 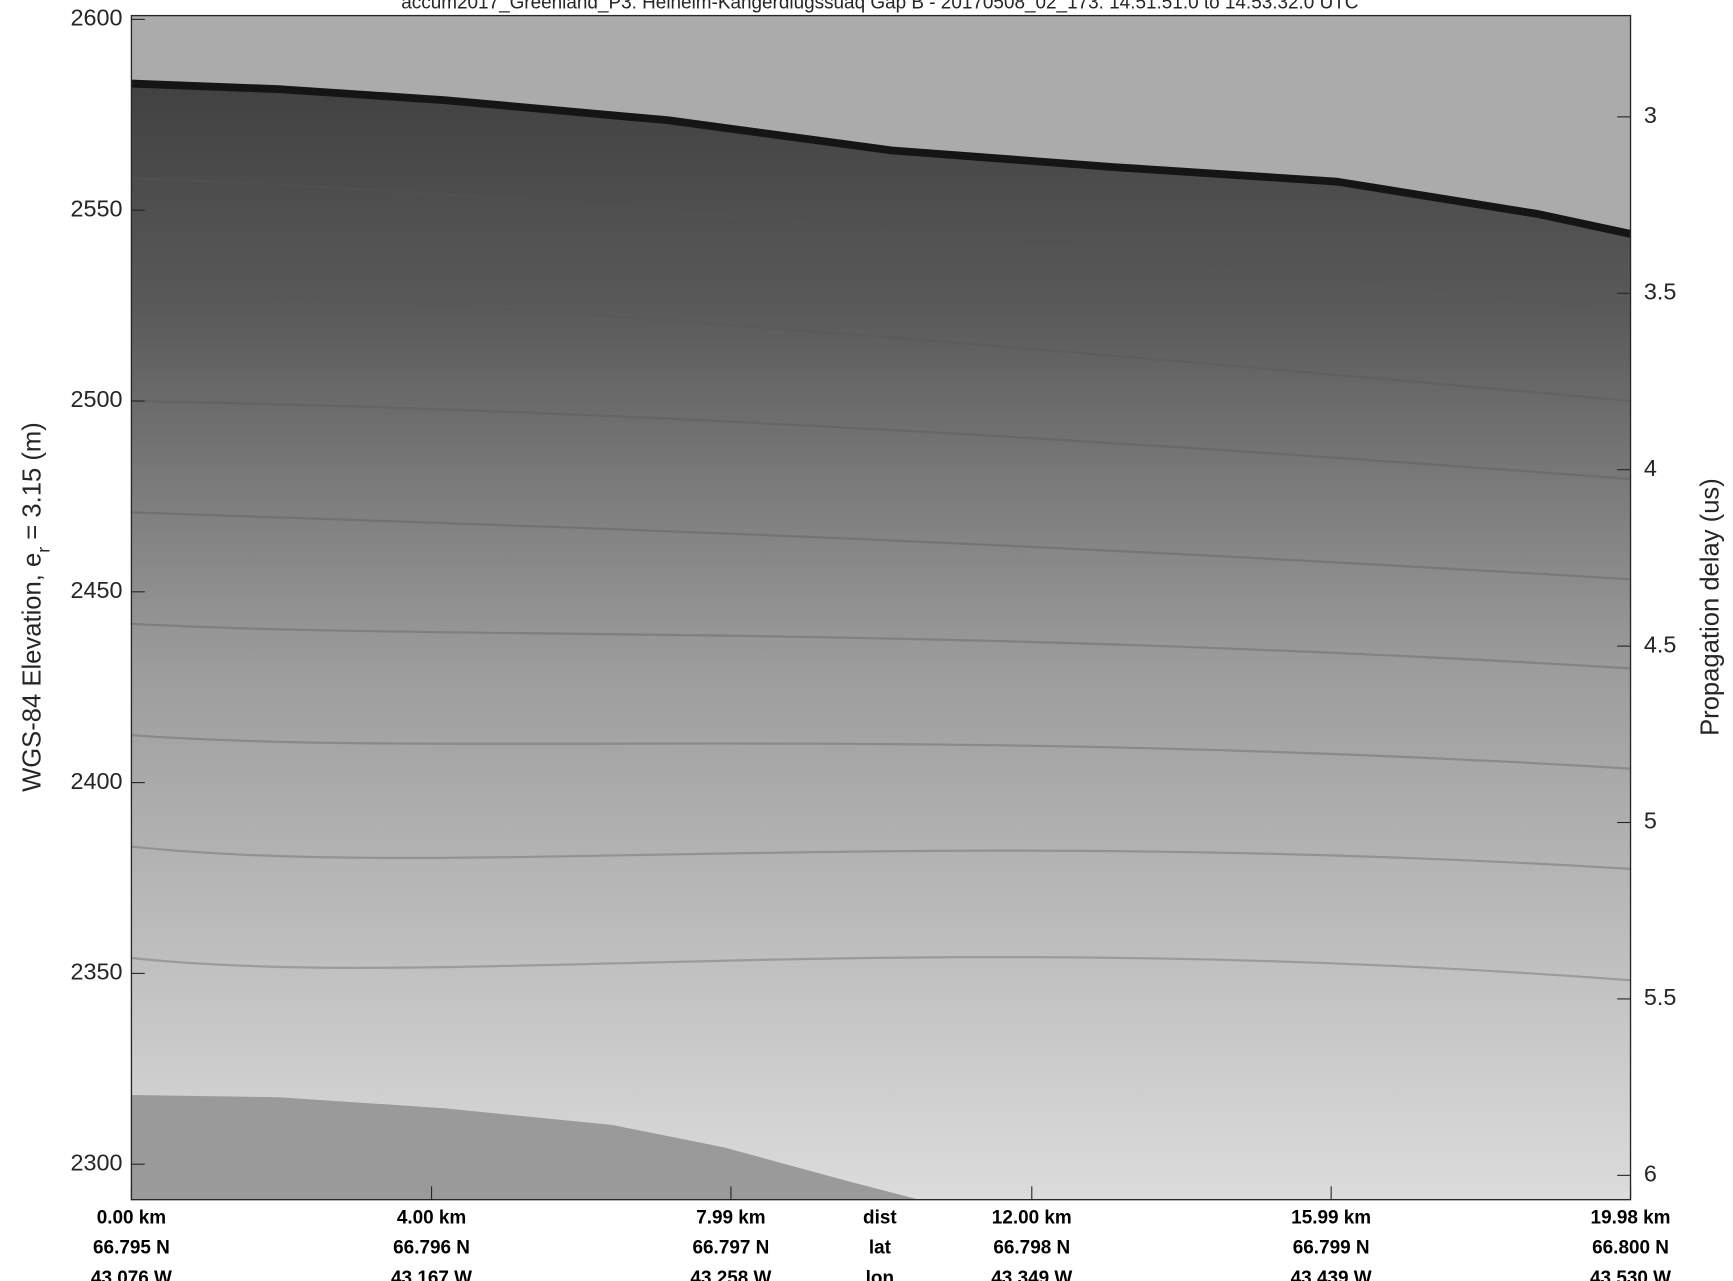 What do you see at coordinates (730, 1274) in the screenshot?
I see `lon-label: 43.258 W` at bounding box center [730, 1274].